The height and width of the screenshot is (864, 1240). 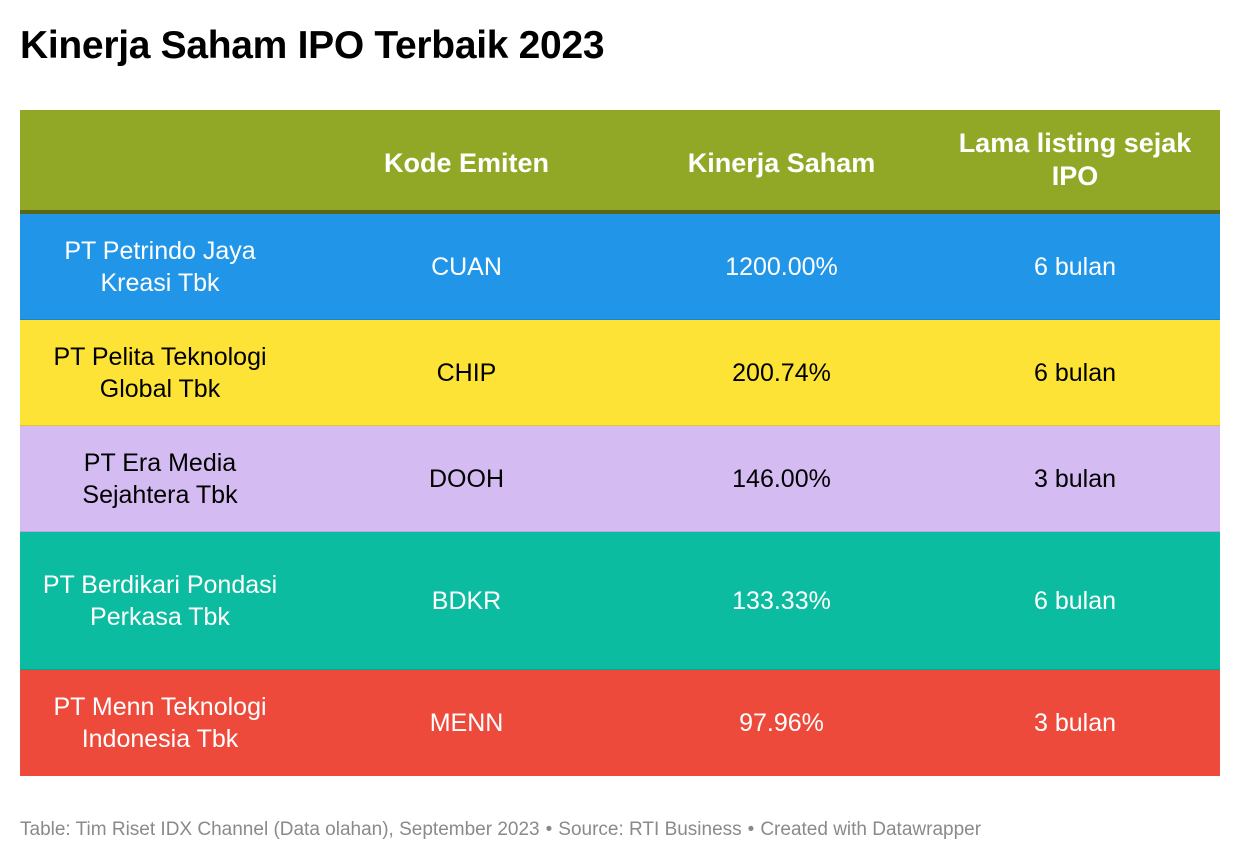 What do you see at coordinates (1075, 159) in the screenshot?
I see `column-header-listing-duration: Lama listing sejak IPO` at bounding box center [1075, 159].